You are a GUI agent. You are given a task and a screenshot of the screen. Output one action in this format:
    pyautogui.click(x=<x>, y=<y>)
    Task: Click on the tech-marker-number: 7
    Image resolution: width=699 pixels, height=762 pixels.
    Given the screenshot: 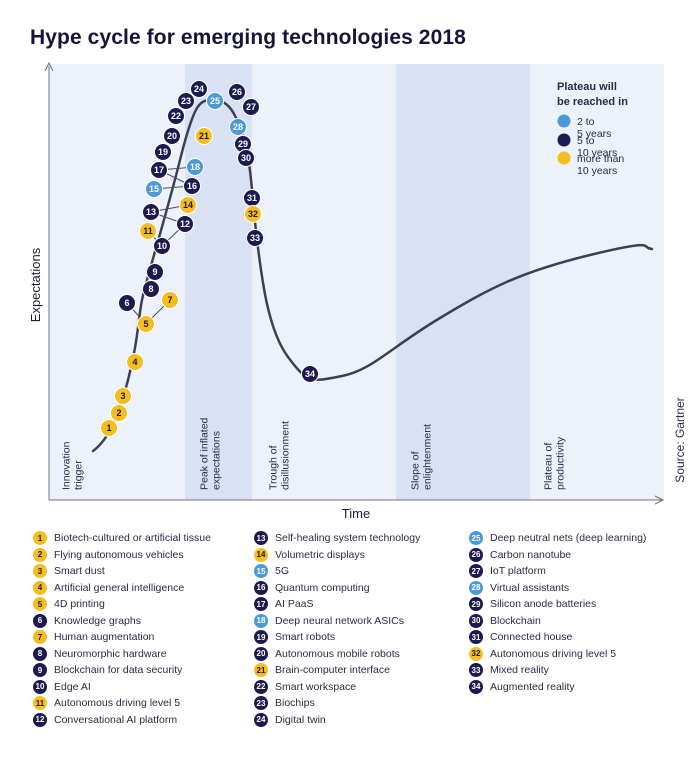 What is the action you would take?
    pyautogui.click(x=169, y=300)
    